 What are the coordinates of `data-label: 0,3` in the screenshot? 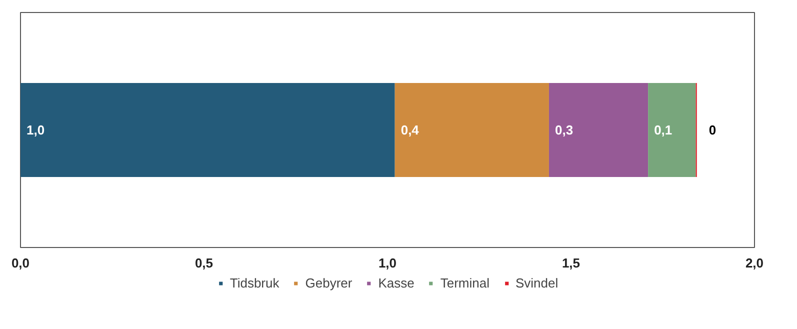 It's located at (564, 130).